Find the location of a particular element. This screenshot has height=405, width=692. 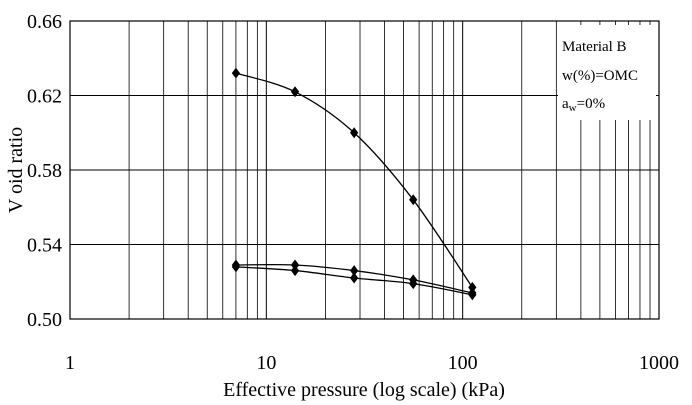

annotation-box-background is located at coordinates (607, 72).